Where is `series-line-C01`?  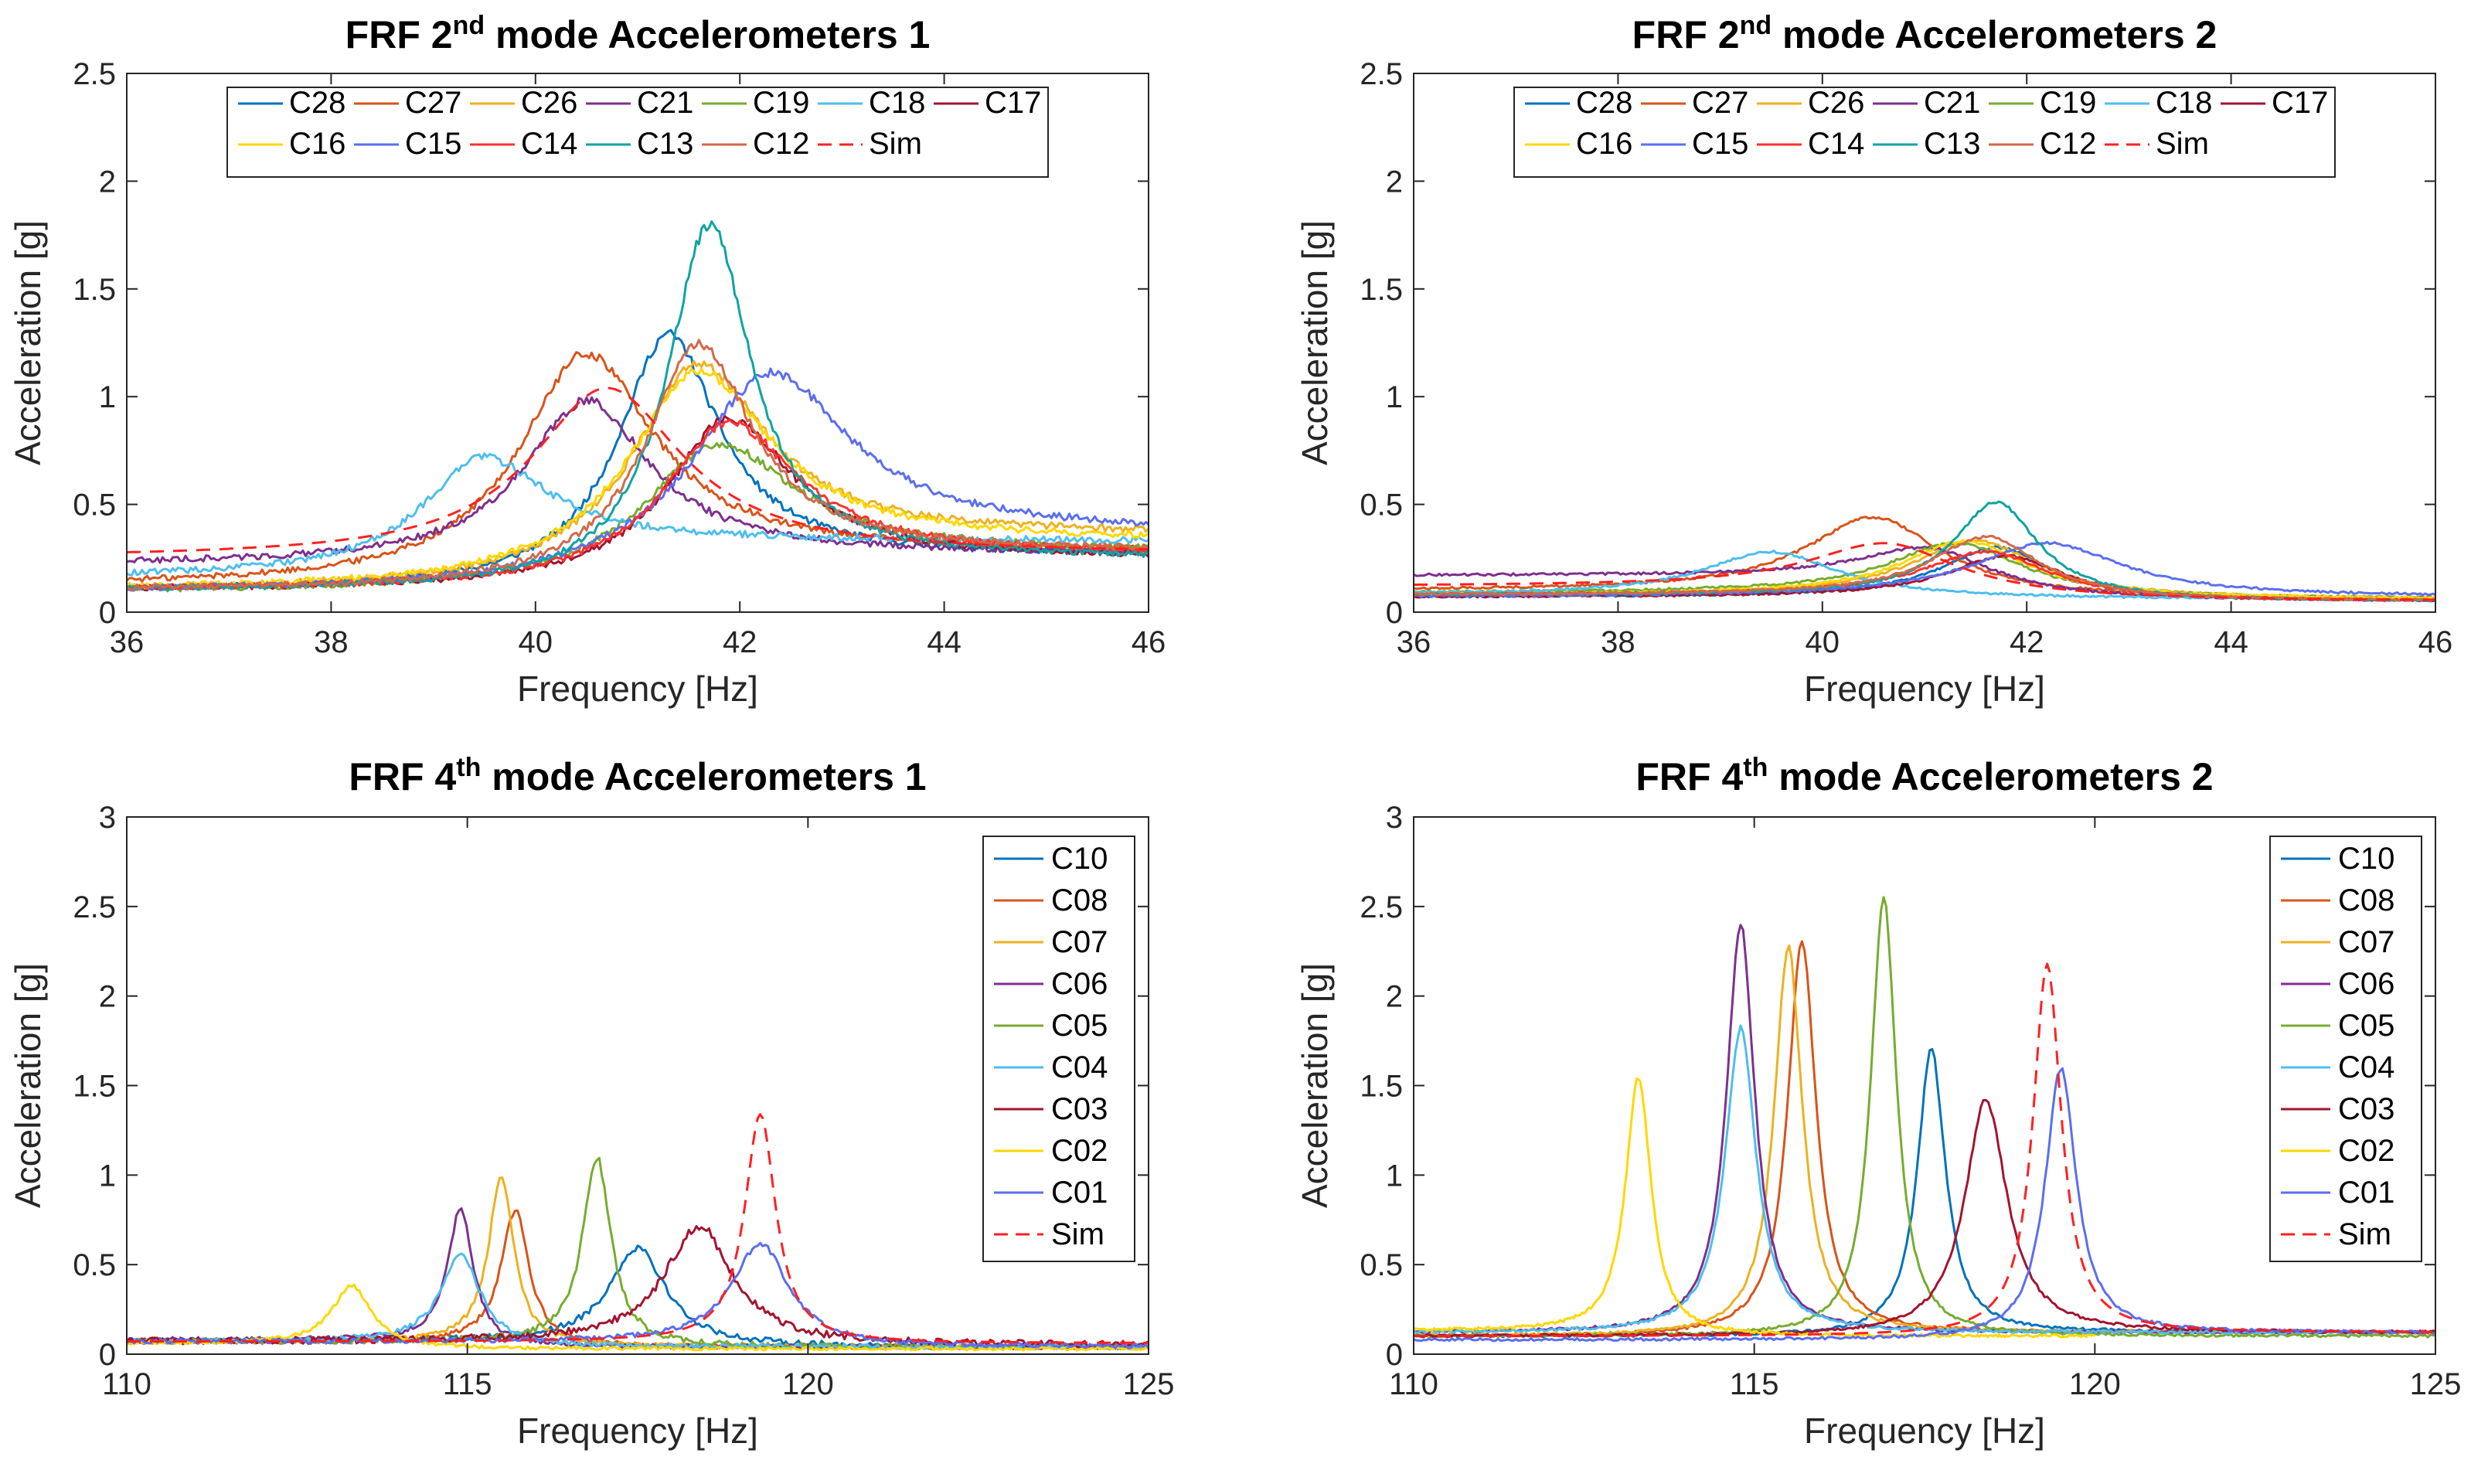
series-line-C01 is located at coordinates (638, 1295).